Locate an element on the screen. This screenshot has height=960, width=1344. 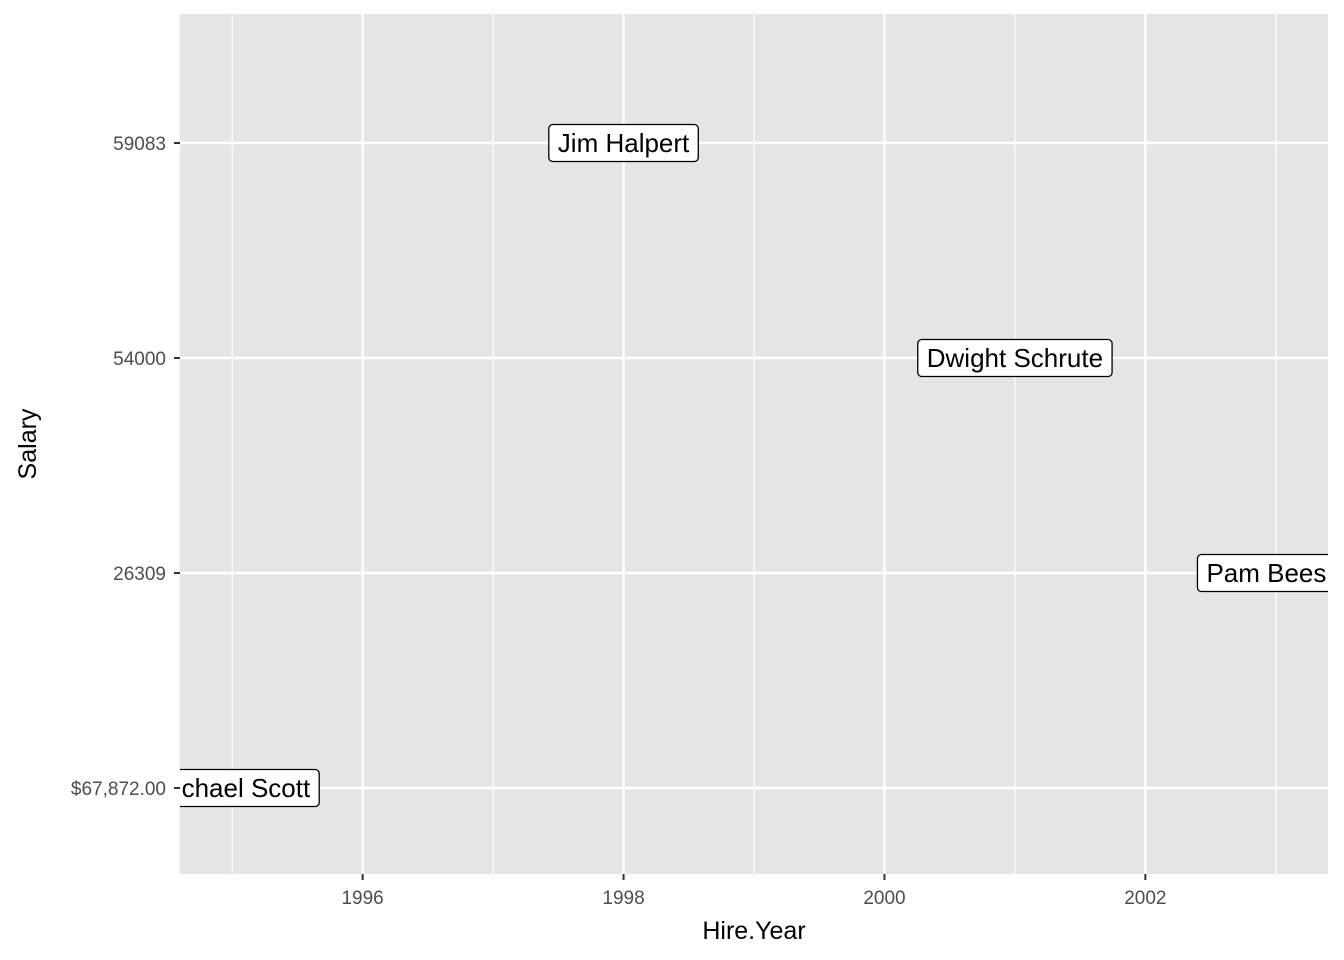
x-tick-label: 2002 is located at coordinates (1145, 898).